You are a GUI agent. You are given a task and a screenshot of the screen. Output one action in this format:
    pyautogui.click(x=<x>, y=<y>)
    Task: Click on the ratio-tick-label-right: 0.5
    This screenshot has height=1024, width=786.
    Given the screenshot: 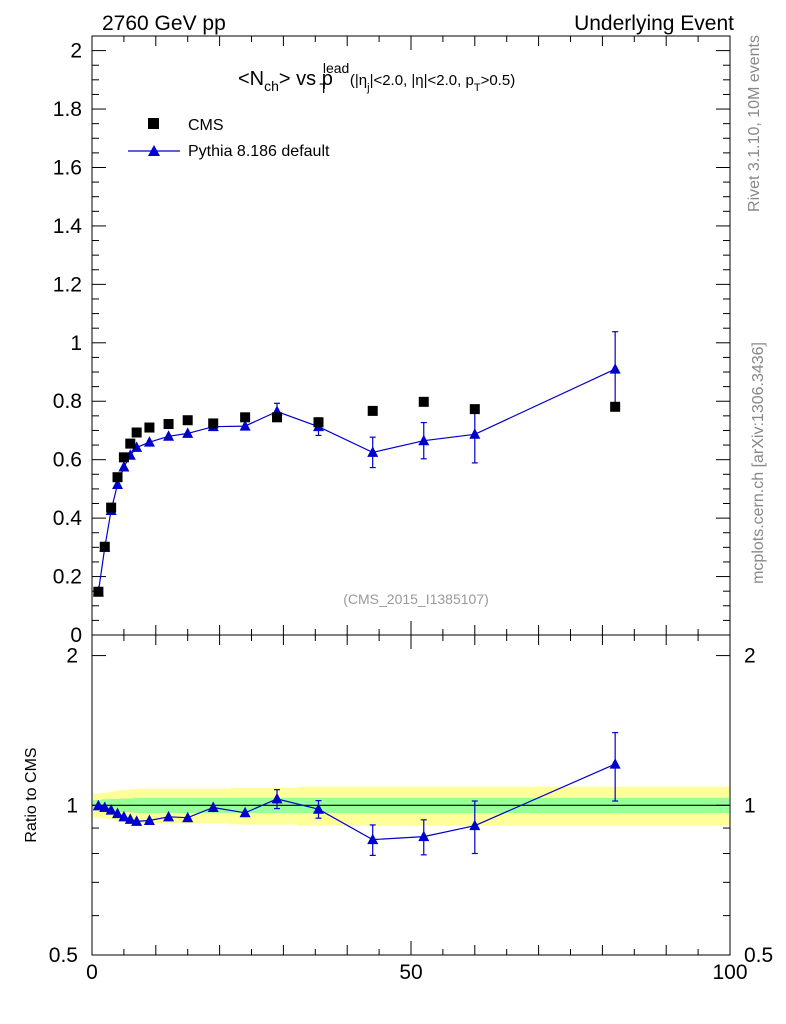 What is the action you would take?
    pyautogui.click(x=758, y=955)
    